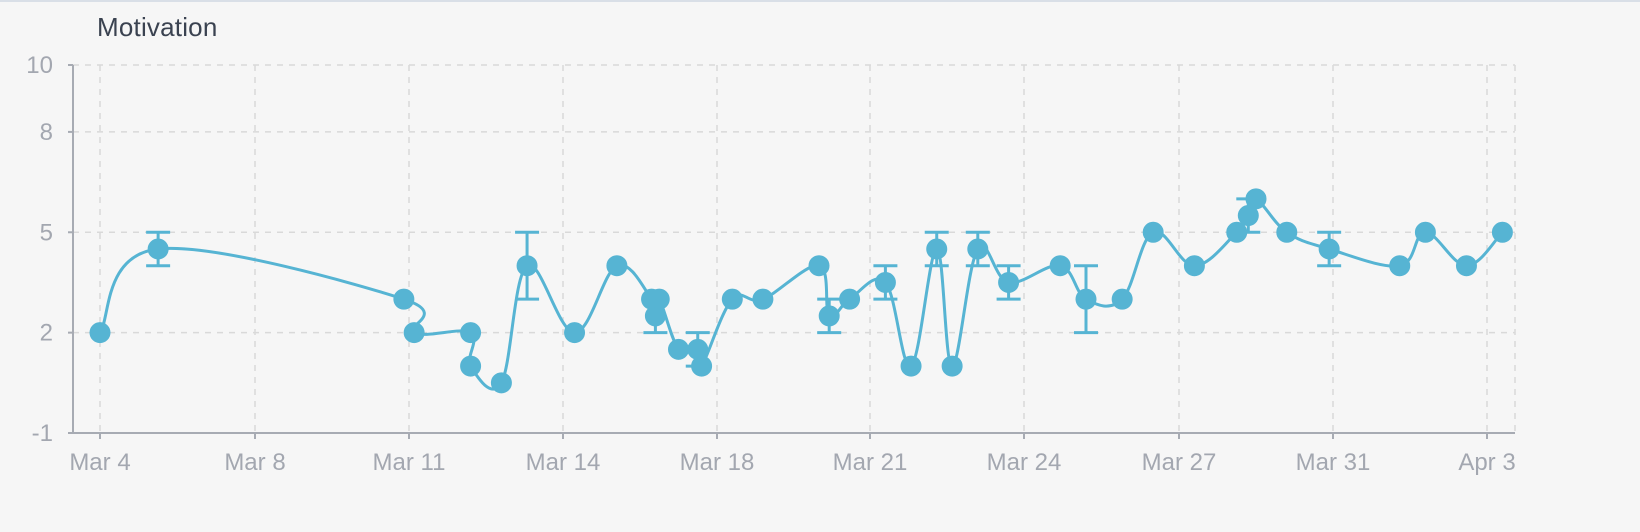 Image resolution: width=1640 pixels, height=532 pixels. What do you see at coordinates (820, 1) in the screenshot?
I see `top-rule` at bounding box center [820, 1].